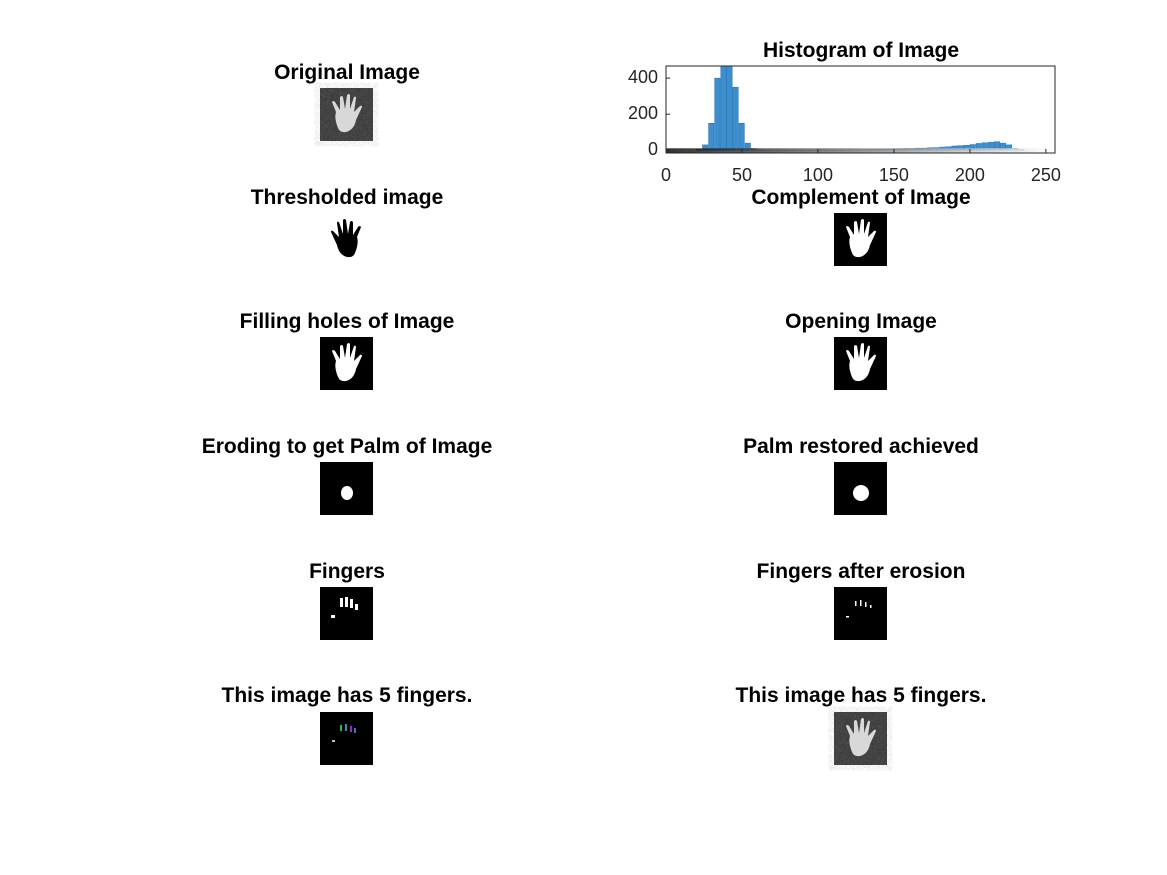  I want to click on x-tick-label: 100, so click(818, 175).